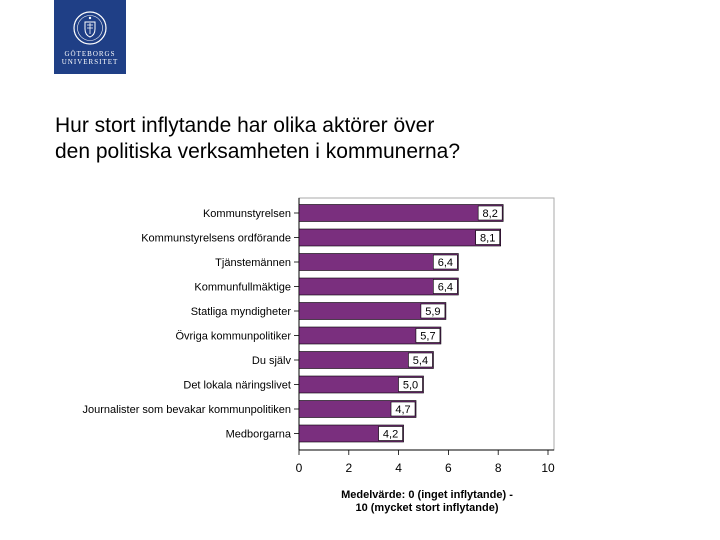 This screenshot has width=720, height=540. Describe the element at coordinates (498, 468) in the screenshot. I see `x-tick-label: 8` at that location.